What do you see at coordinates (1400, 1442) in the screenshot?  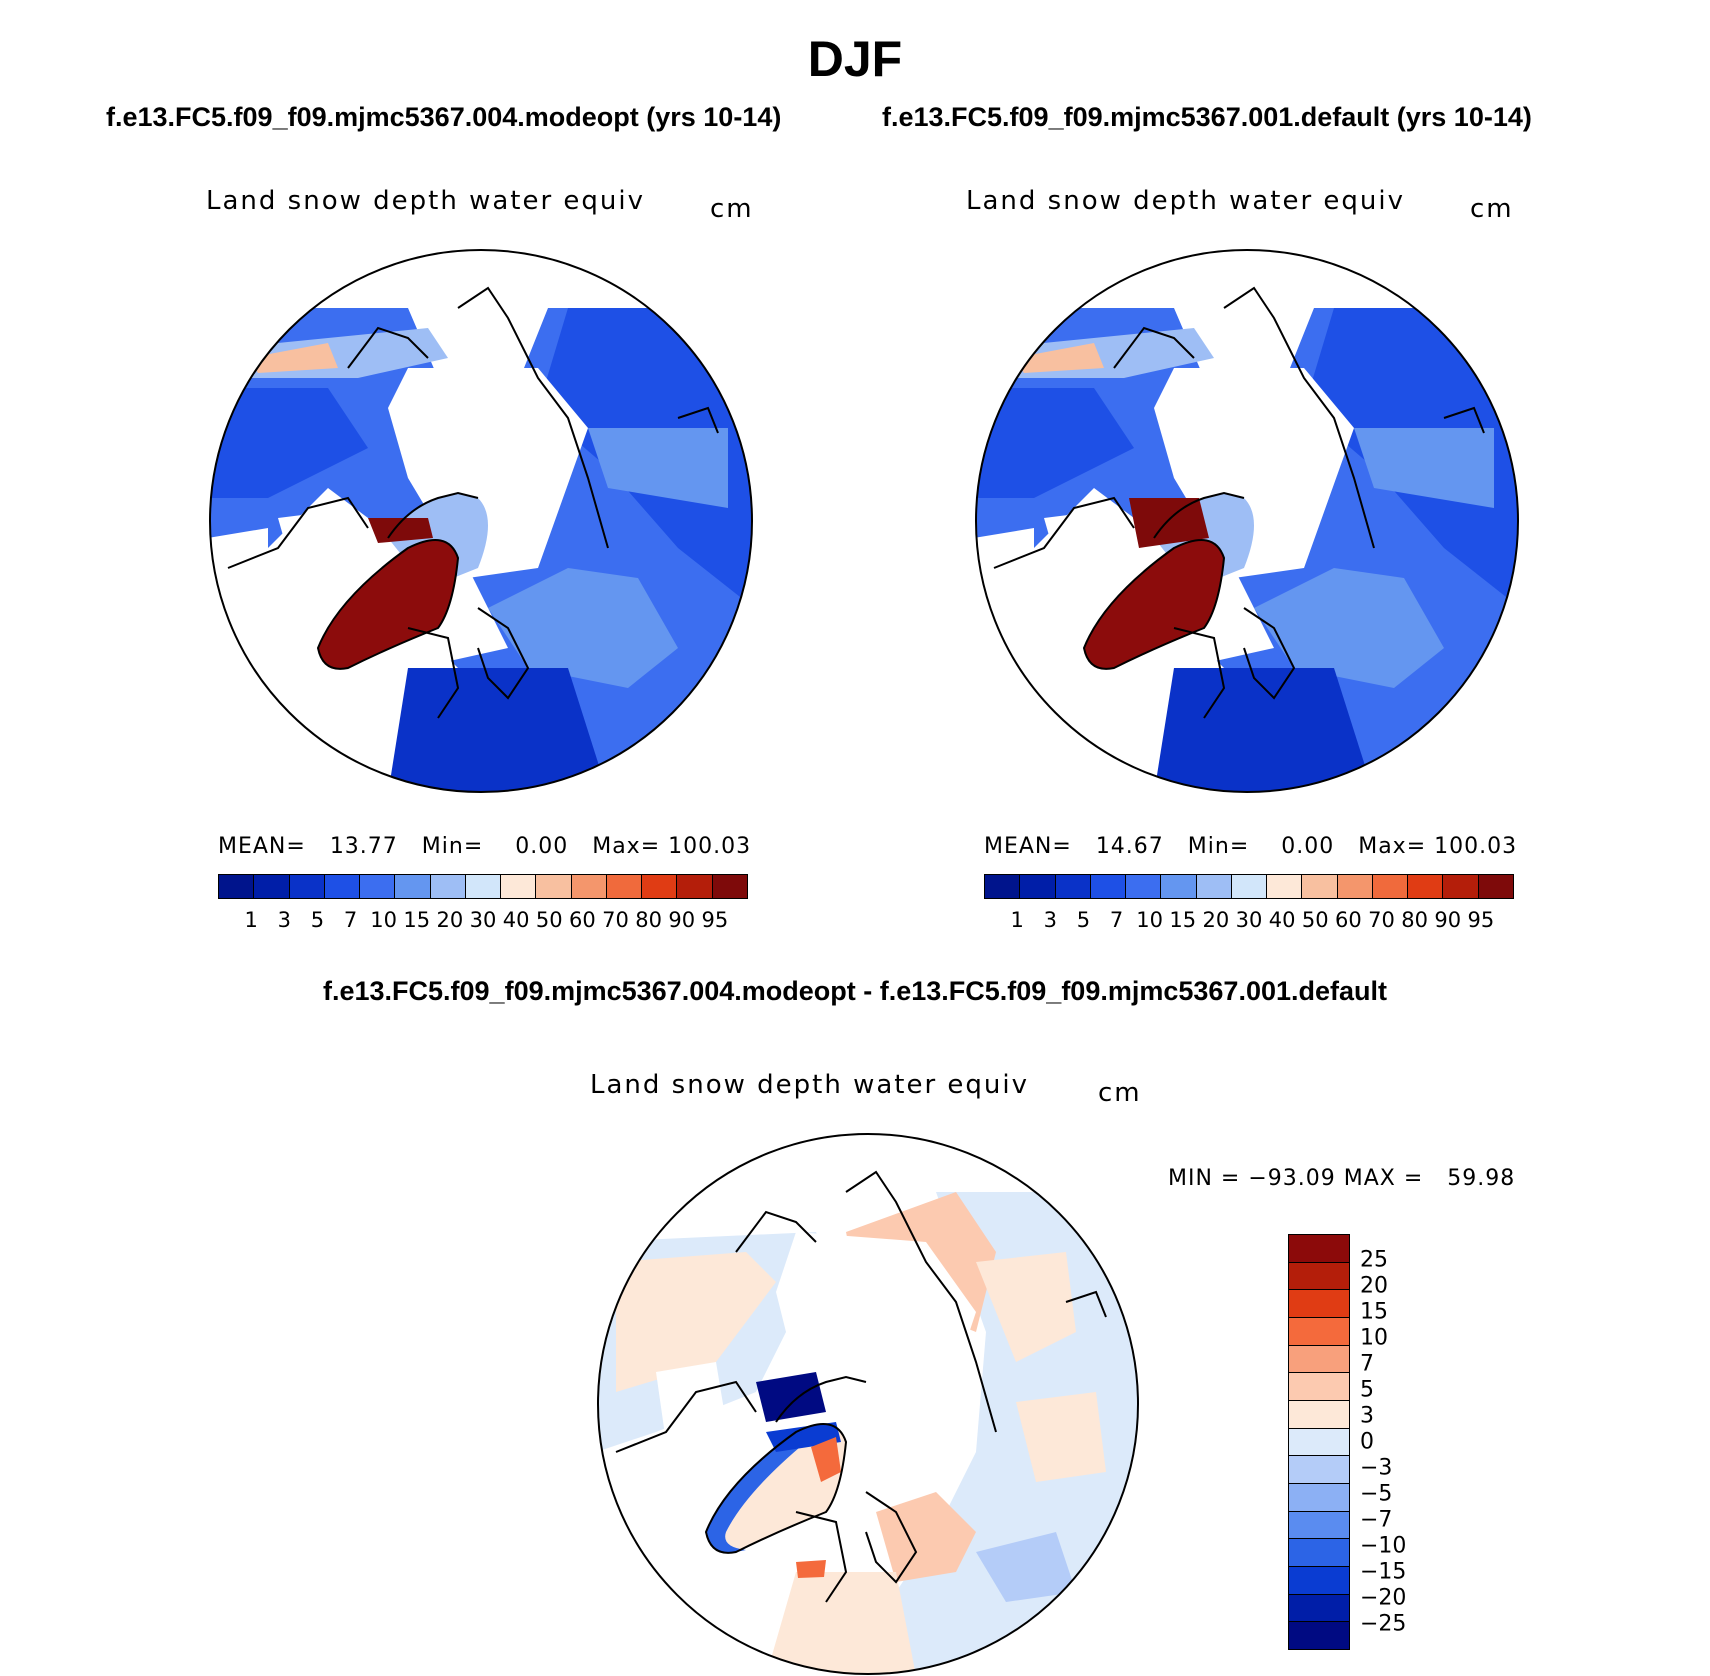 I see `diff-colorbar-labels: 25 20 15 10 7 5 3 0 −3 −5 −7 −10 −15 −20 −25` at bounding box center [1400, 1442].